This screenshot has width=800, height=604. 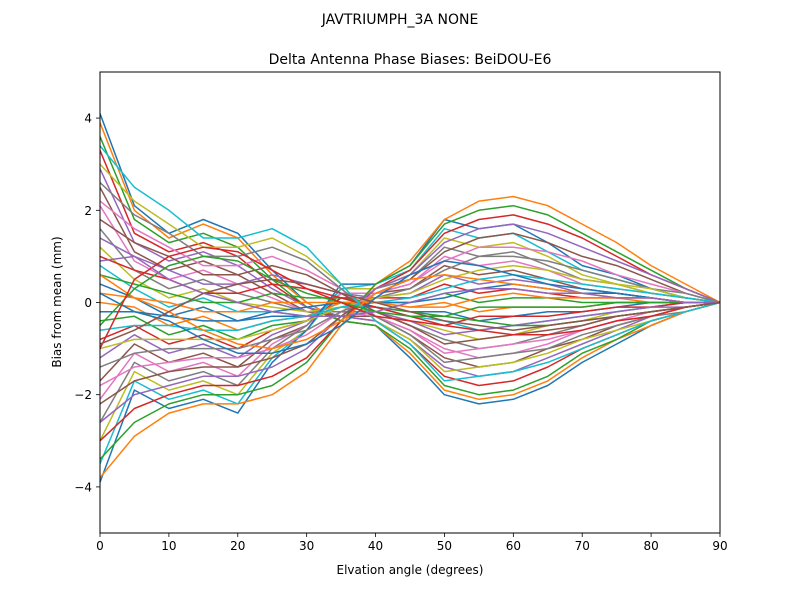 I want to click on x-tick-label: 90, so click(x=719, y=546).